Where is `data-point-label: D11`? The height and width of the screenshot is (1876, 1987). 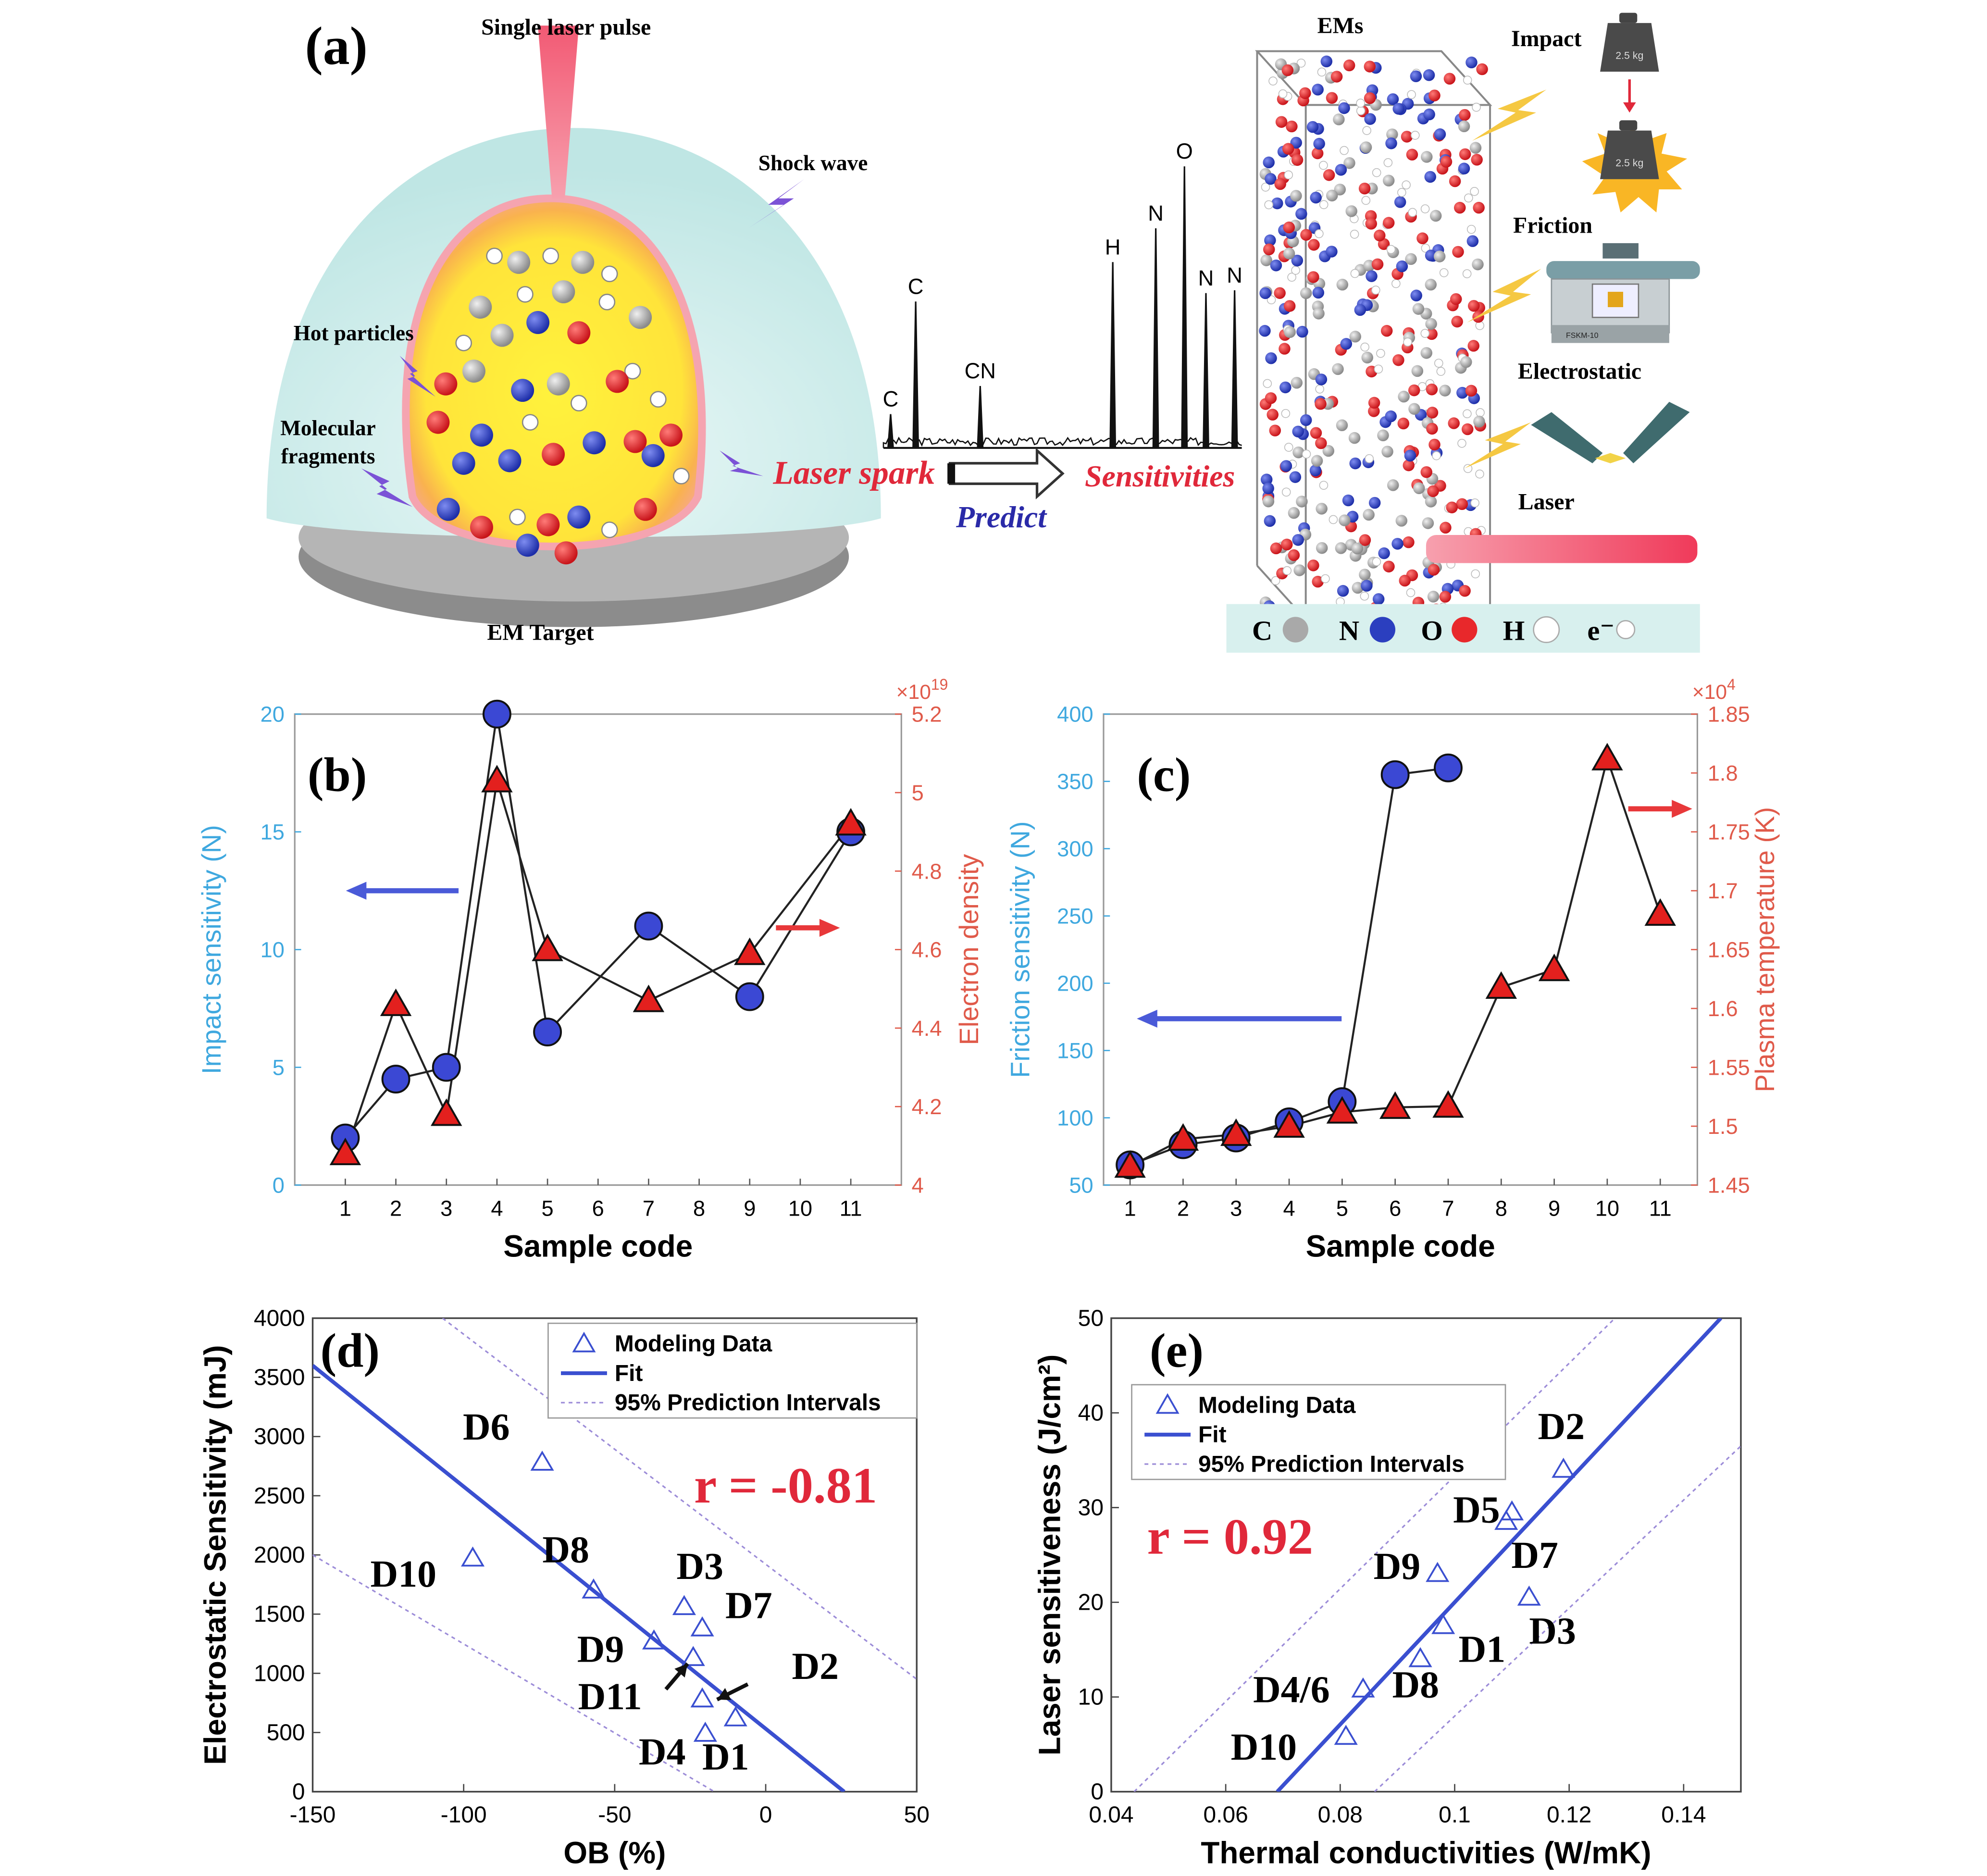 data-point-label: D11 is located at coordinates (610, 1697).